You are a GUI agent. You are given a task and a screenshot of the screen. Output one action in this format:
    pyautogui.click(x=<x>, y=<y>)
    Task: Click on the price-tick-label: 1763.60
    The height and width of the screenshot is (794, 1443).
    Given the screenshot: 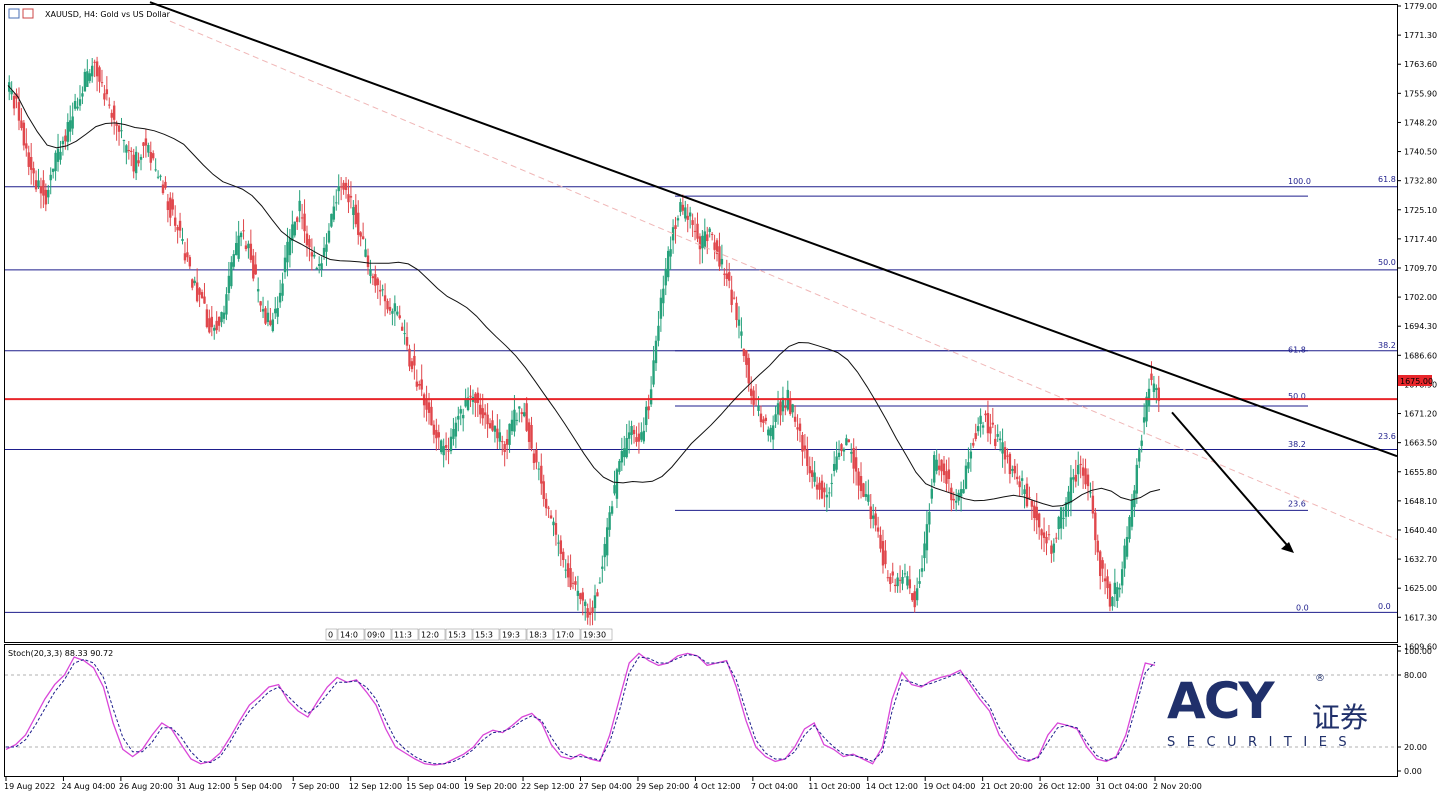 What is the action you would take?
    pyautogui.click(x=1420, y=64)
    